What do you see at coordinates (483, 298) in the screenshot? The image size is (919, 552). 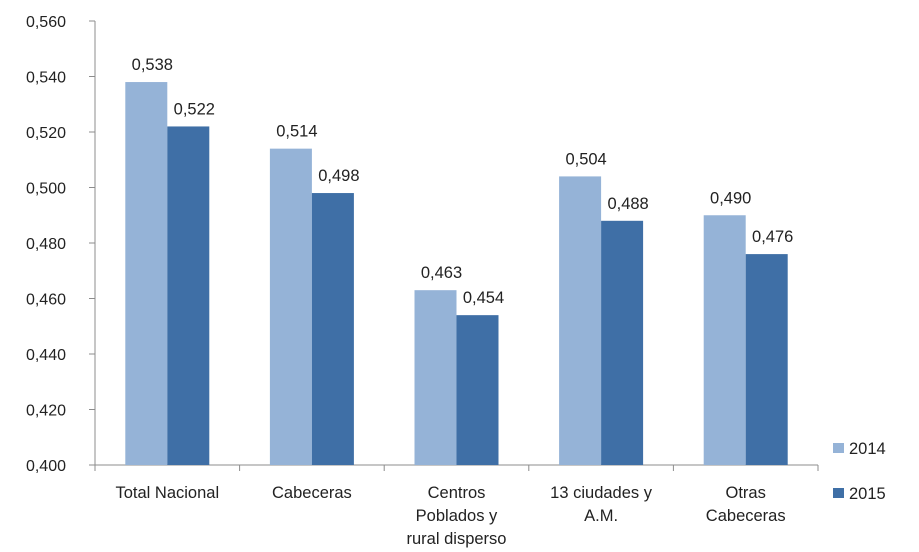 I see `data-label-2015: 0,454` at bounding box center [483, 298].